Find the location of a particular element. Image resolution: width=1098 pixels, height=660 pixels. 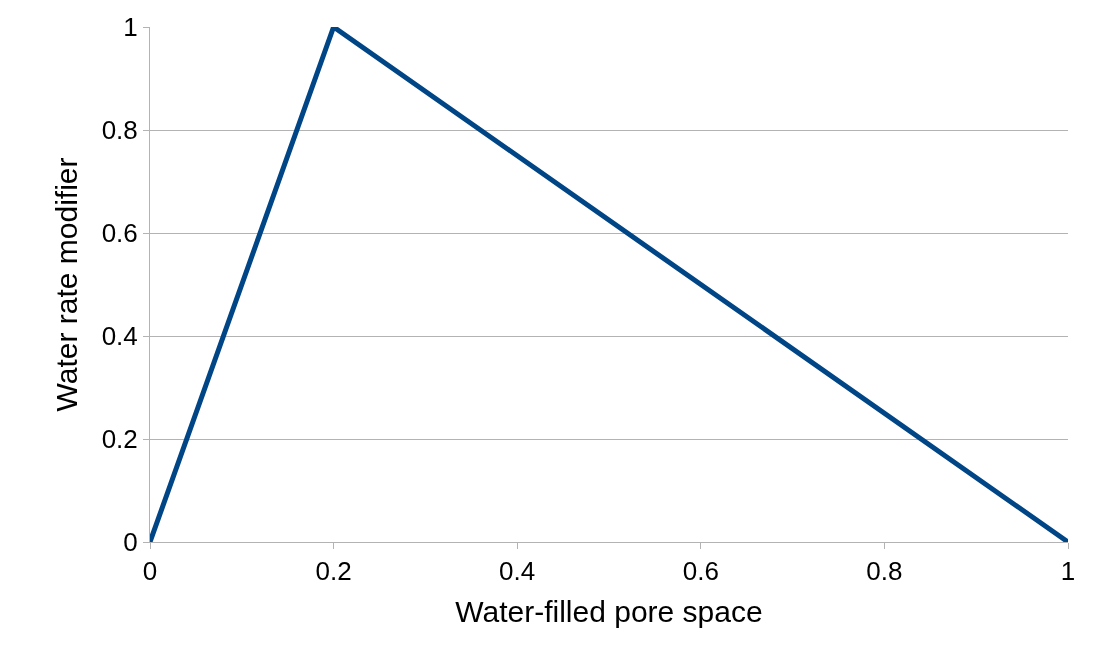

y-axis-title: Water rate modifier is located at coordinates (66, 284).